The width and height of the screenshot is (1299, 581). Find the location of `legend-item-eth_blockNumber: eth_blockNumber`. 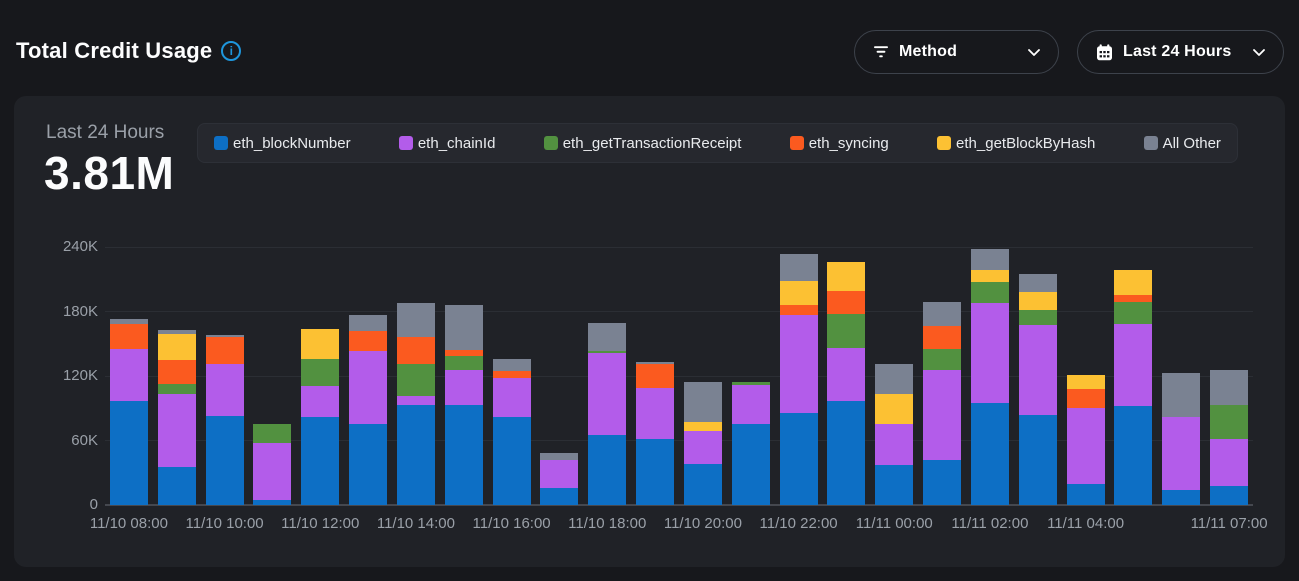

legend-item-eth_blockNumber: eth_blockNumber is located at coordinates (282, 143).